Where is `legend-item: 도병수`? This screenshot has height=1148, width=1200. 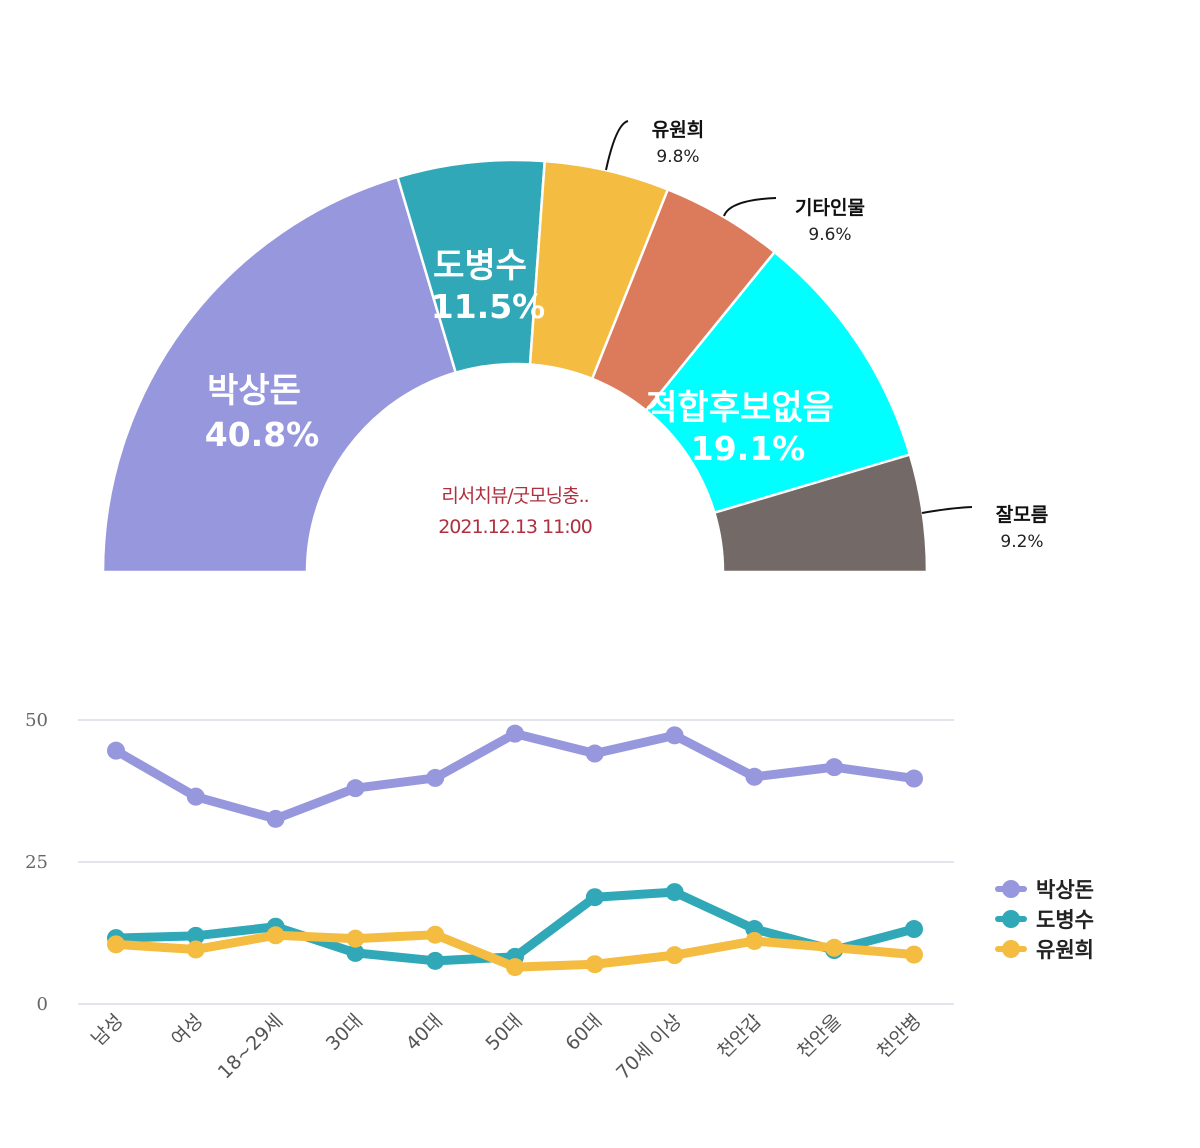 legend-item: 도병수 is located at coordinates (1044, 920).